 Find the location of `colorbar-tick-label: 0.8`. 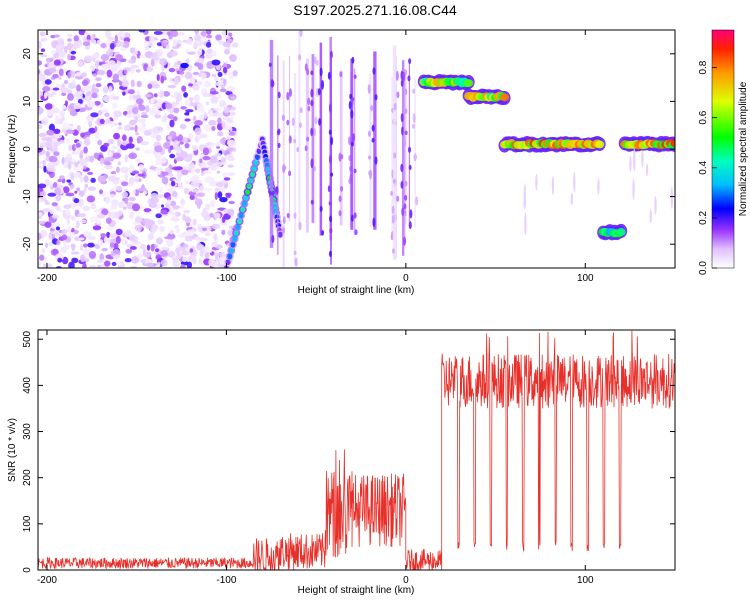

colorbar-tick-label: 0.8 is located at coordinates (703, 67).